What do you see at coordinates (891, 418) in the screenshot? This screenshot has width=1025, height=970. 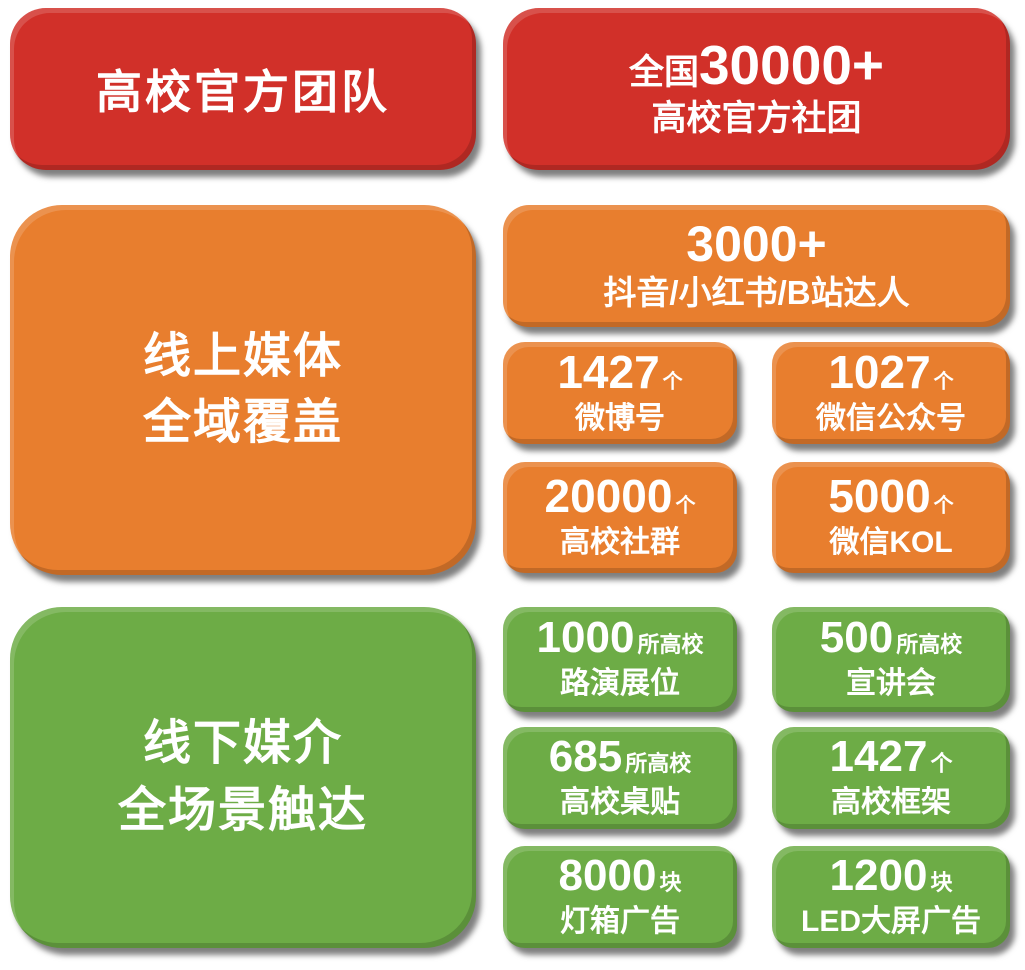 I see `wechat-official-label: 微信公众号` at bounding box center [891, 418].